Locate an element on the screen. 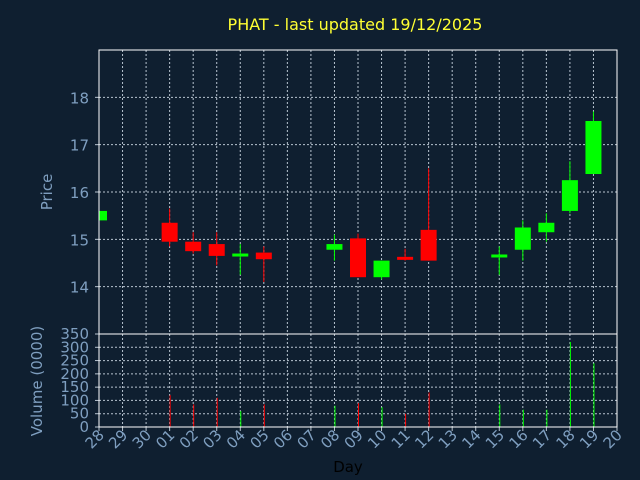 The width and height of the screenshot is (640, 480). x-tick-label: 09 is located at coordinates (354, 439).